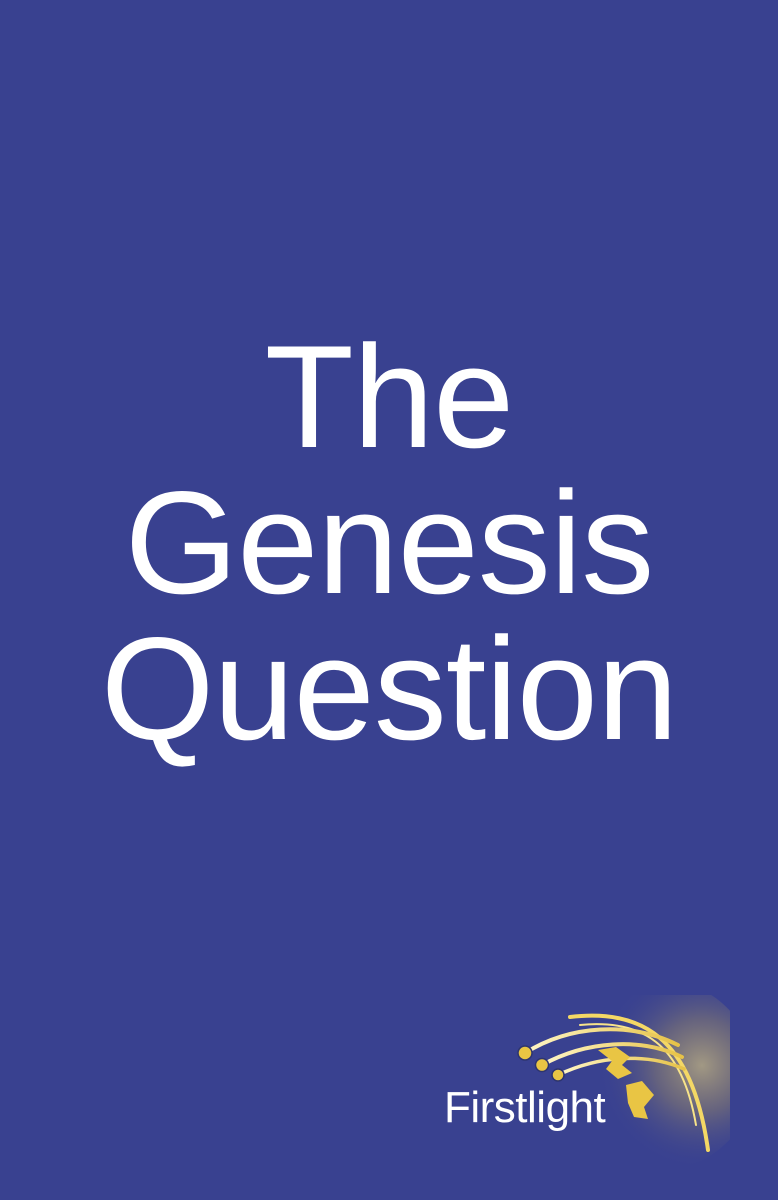  What do you see at coordinates (623, 1082) in the screenshot?
I see `comet-rays-icon` at bounding box center [623, 1082].